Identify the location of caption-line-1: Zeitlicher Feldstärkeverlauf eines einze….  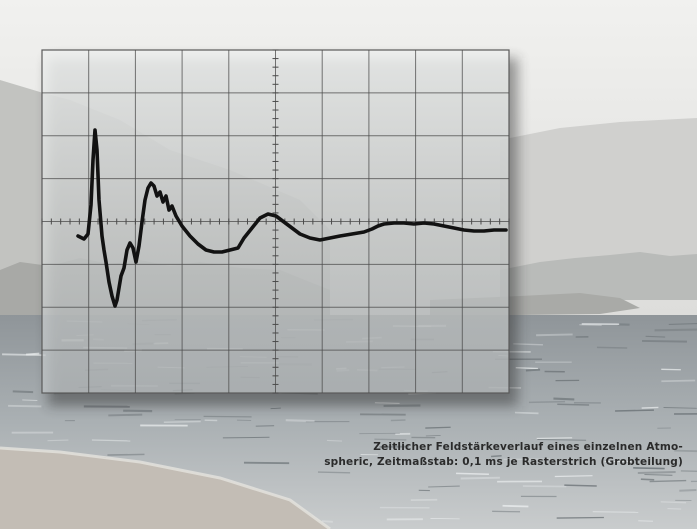
(528, 447).